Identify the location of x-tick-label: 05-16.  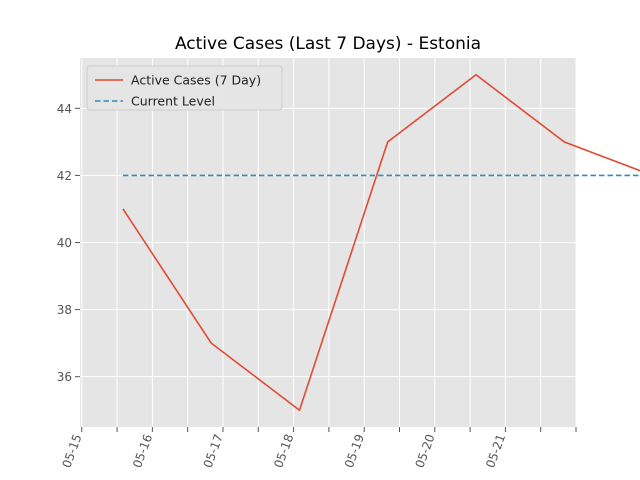
(142, 451).